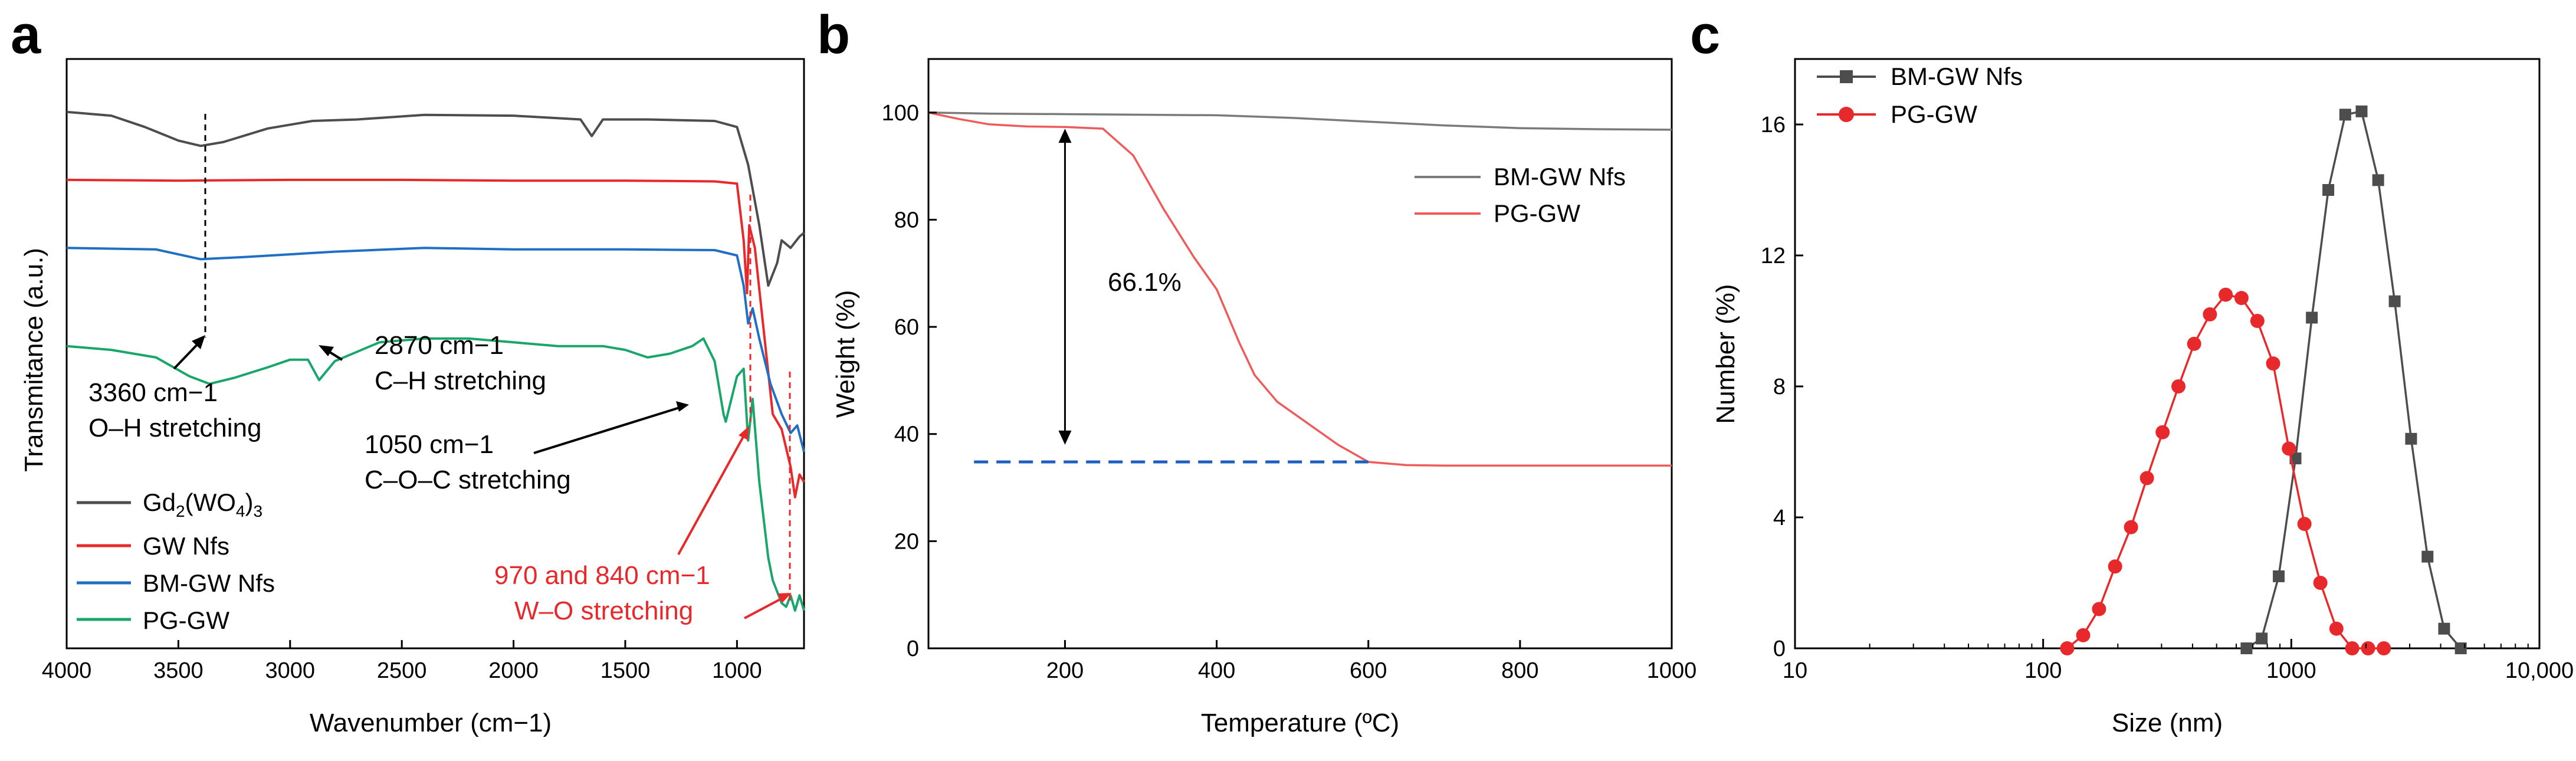  I want to click on panel-c-x-axis-label: Size (nm), so click(2167, 722).